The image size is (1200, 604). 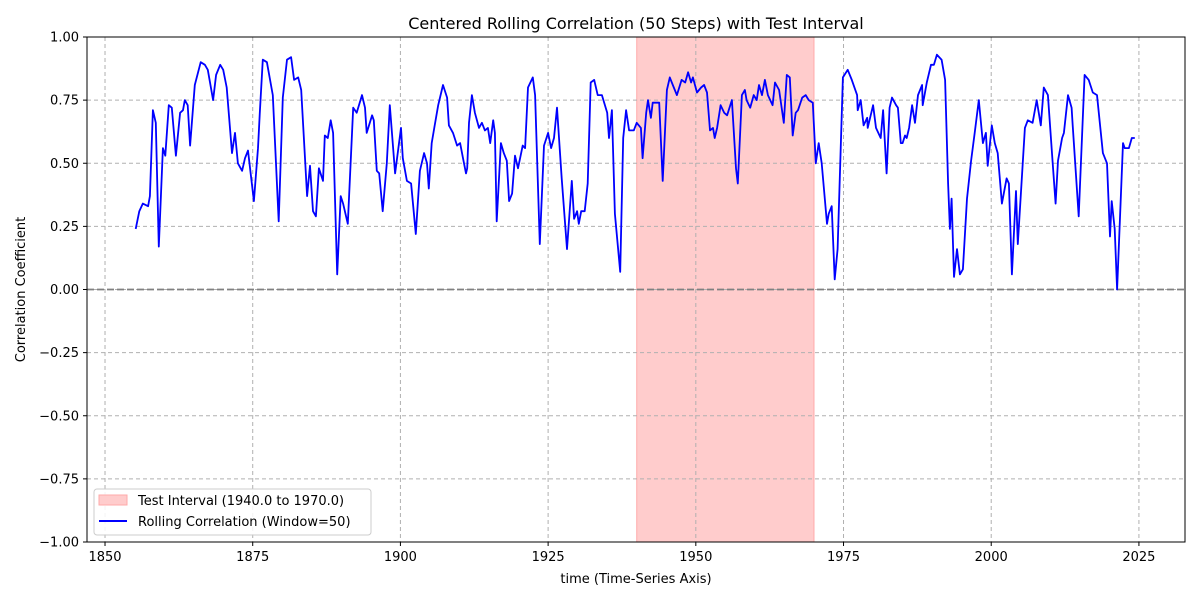 I want to click on y-tick-label: −0.75, so click(x=59, y=479).